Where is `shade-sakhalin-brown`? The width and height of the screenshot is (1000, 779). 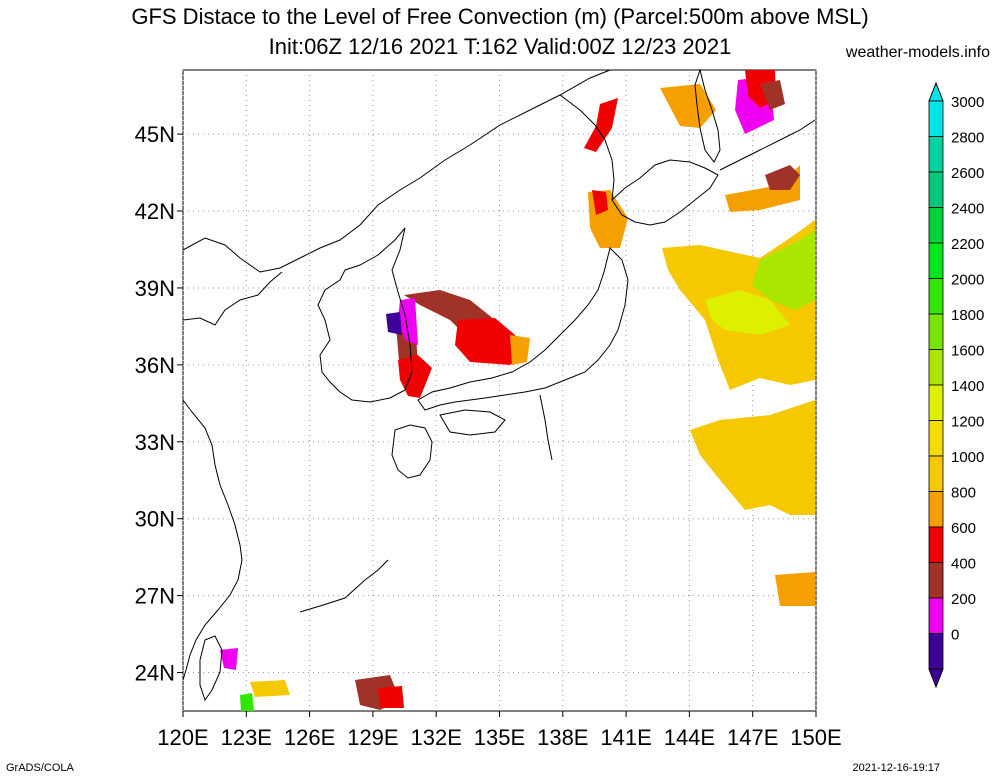
shade-sakhalin-brown is located at coordinates (772, 95).